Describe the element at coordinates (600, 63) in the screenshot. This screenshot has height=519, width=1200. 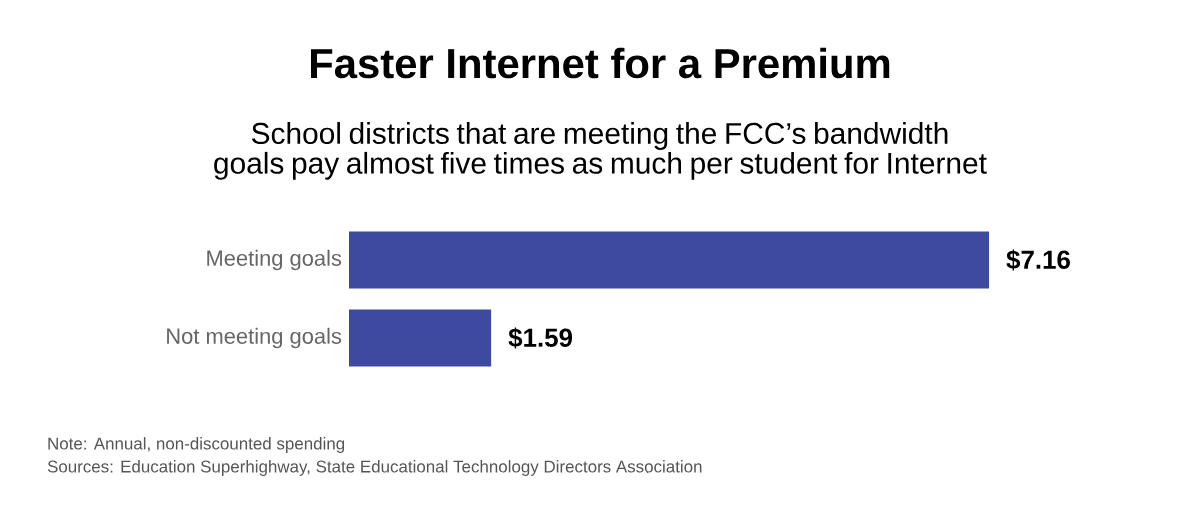
I see `chart-title: Faster Internet for a Premium` at that location.